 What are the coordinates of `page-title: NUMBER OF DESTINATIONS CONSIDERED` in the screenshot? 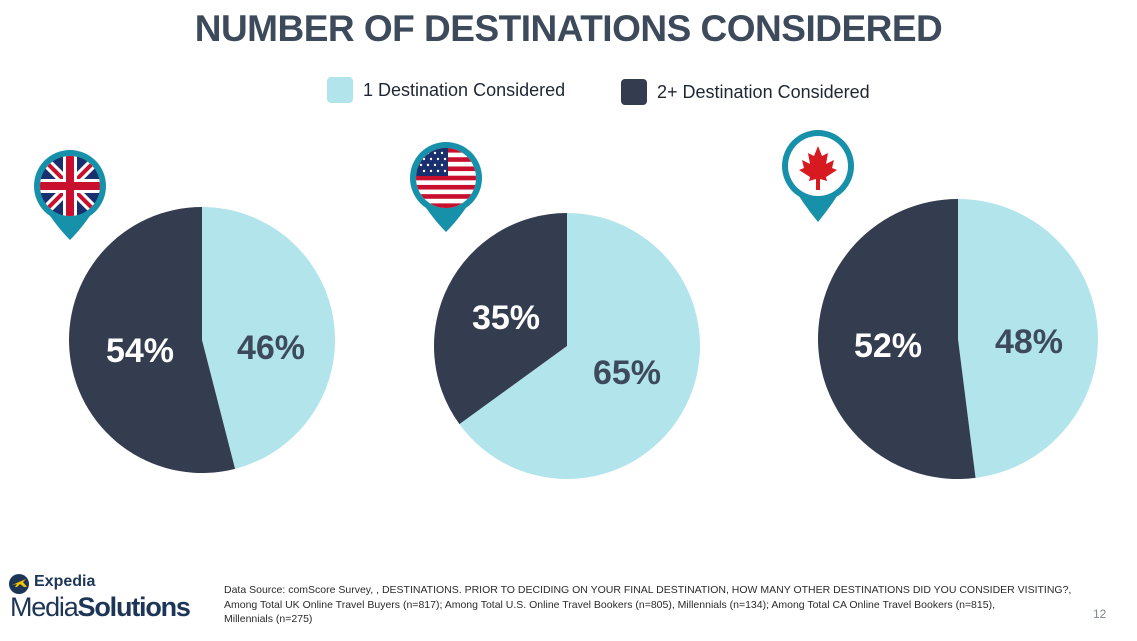 It's located at (568, 28).